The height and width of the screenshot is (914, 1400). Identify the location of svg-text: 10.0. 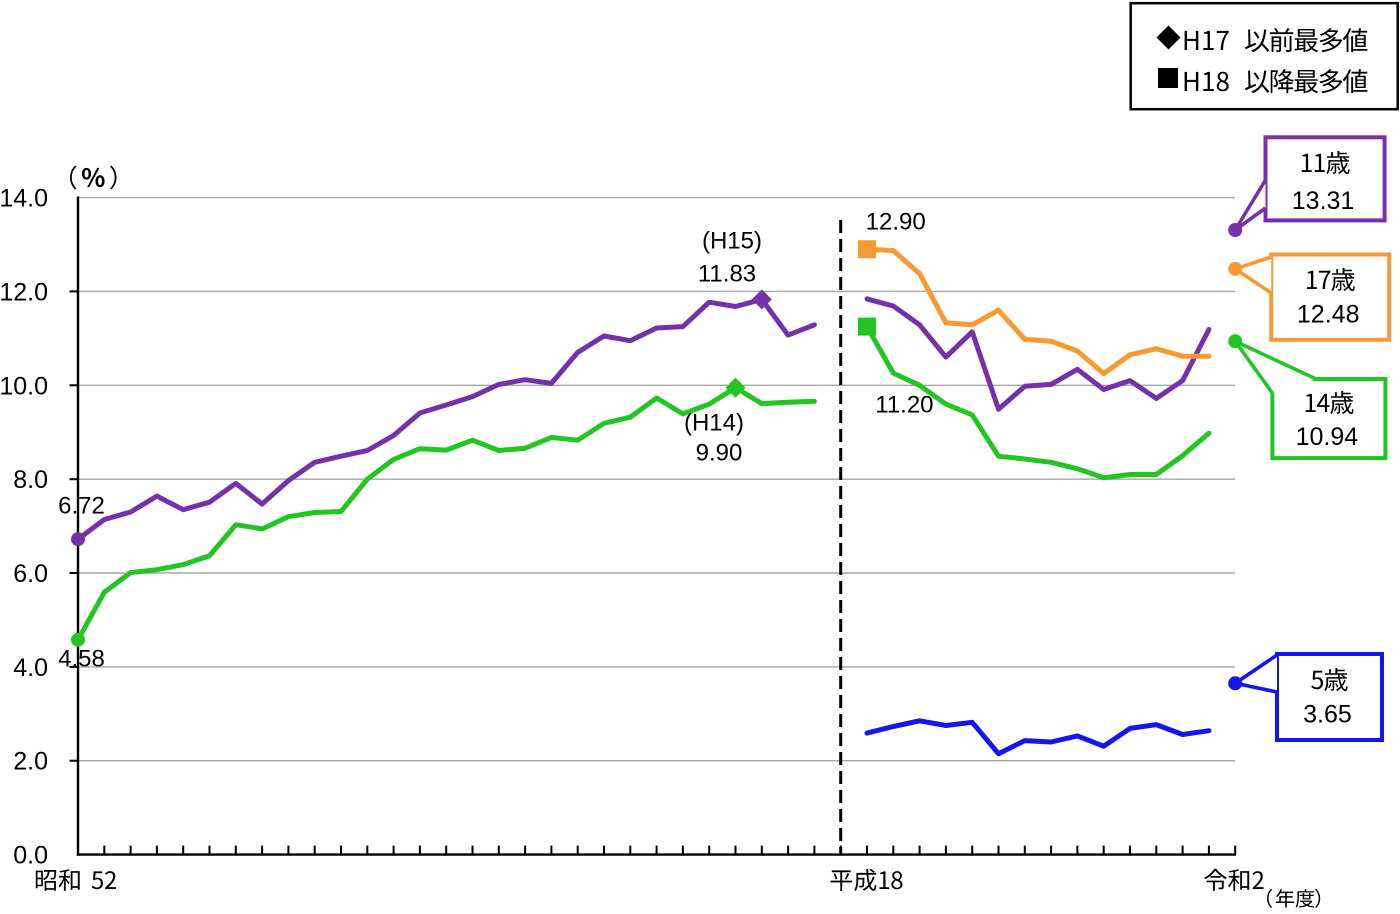
(24, 386).